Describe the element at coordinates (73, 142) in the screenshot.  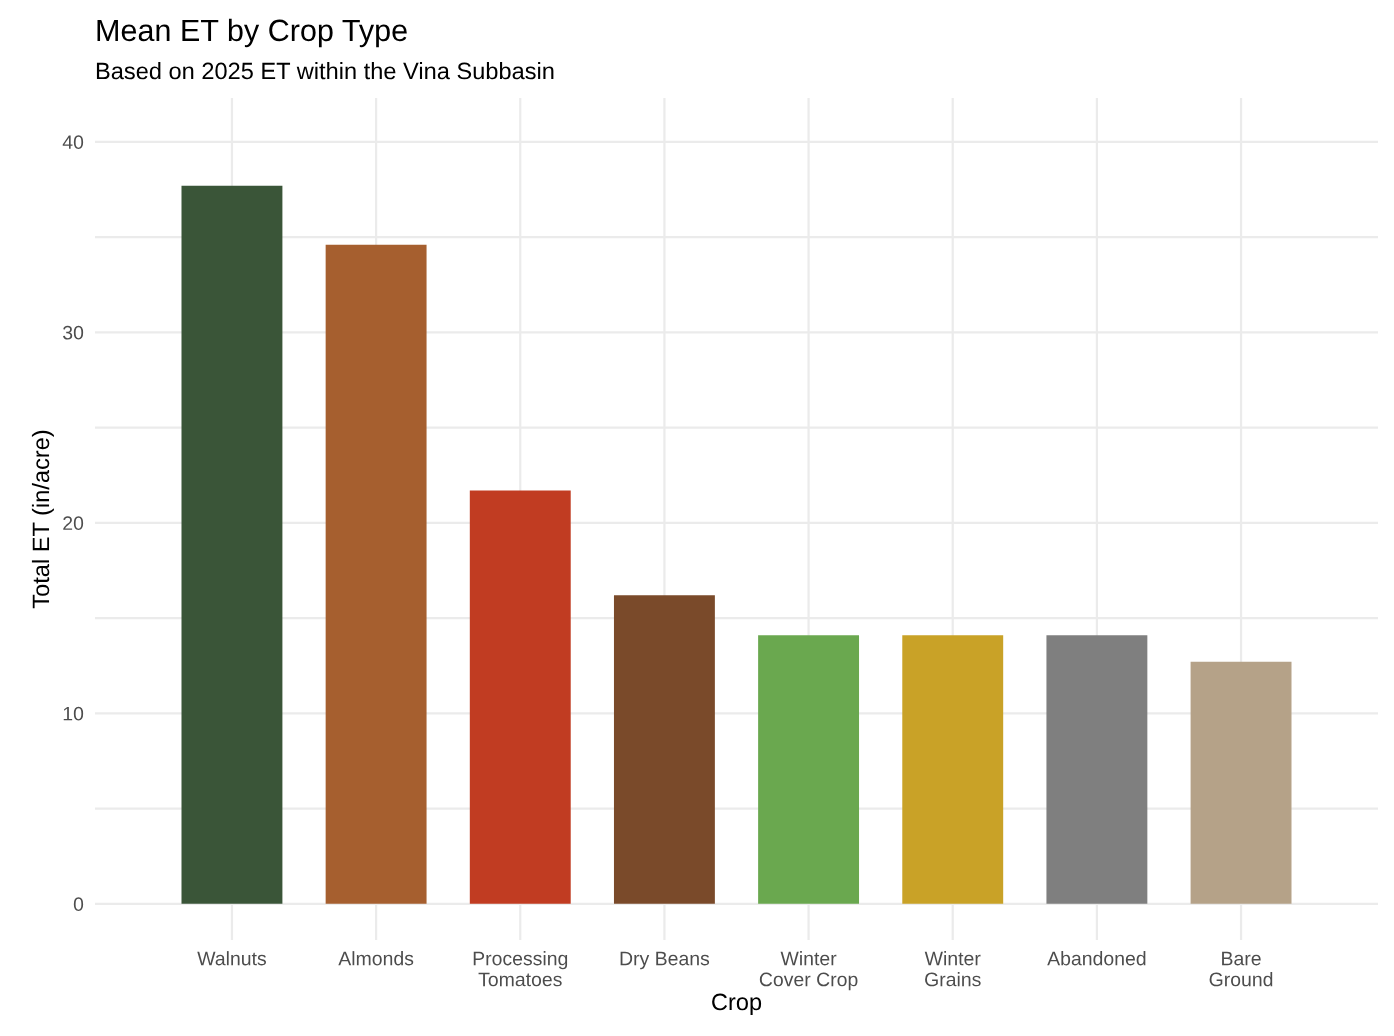
I see `y-tick-label: 40` at that location.